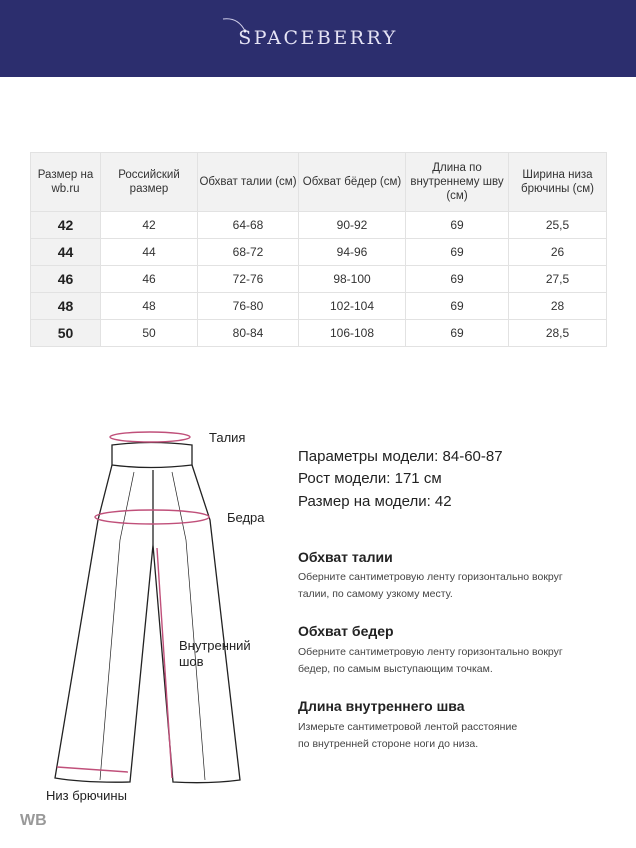  I want to click on size-value: 42, so click(443, 501).